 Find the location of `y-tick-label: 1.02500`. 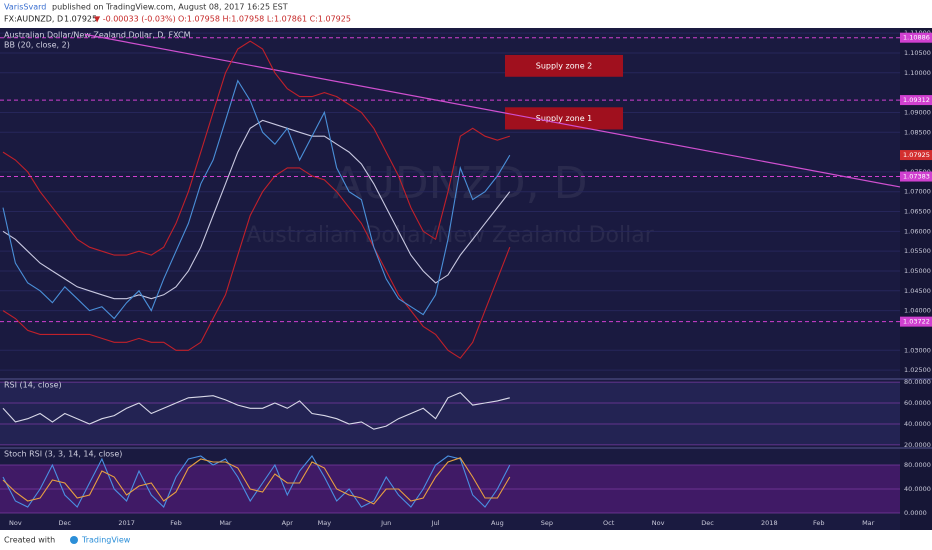

y-tick-label: 1.02500 is located at coordinates (917, 370).